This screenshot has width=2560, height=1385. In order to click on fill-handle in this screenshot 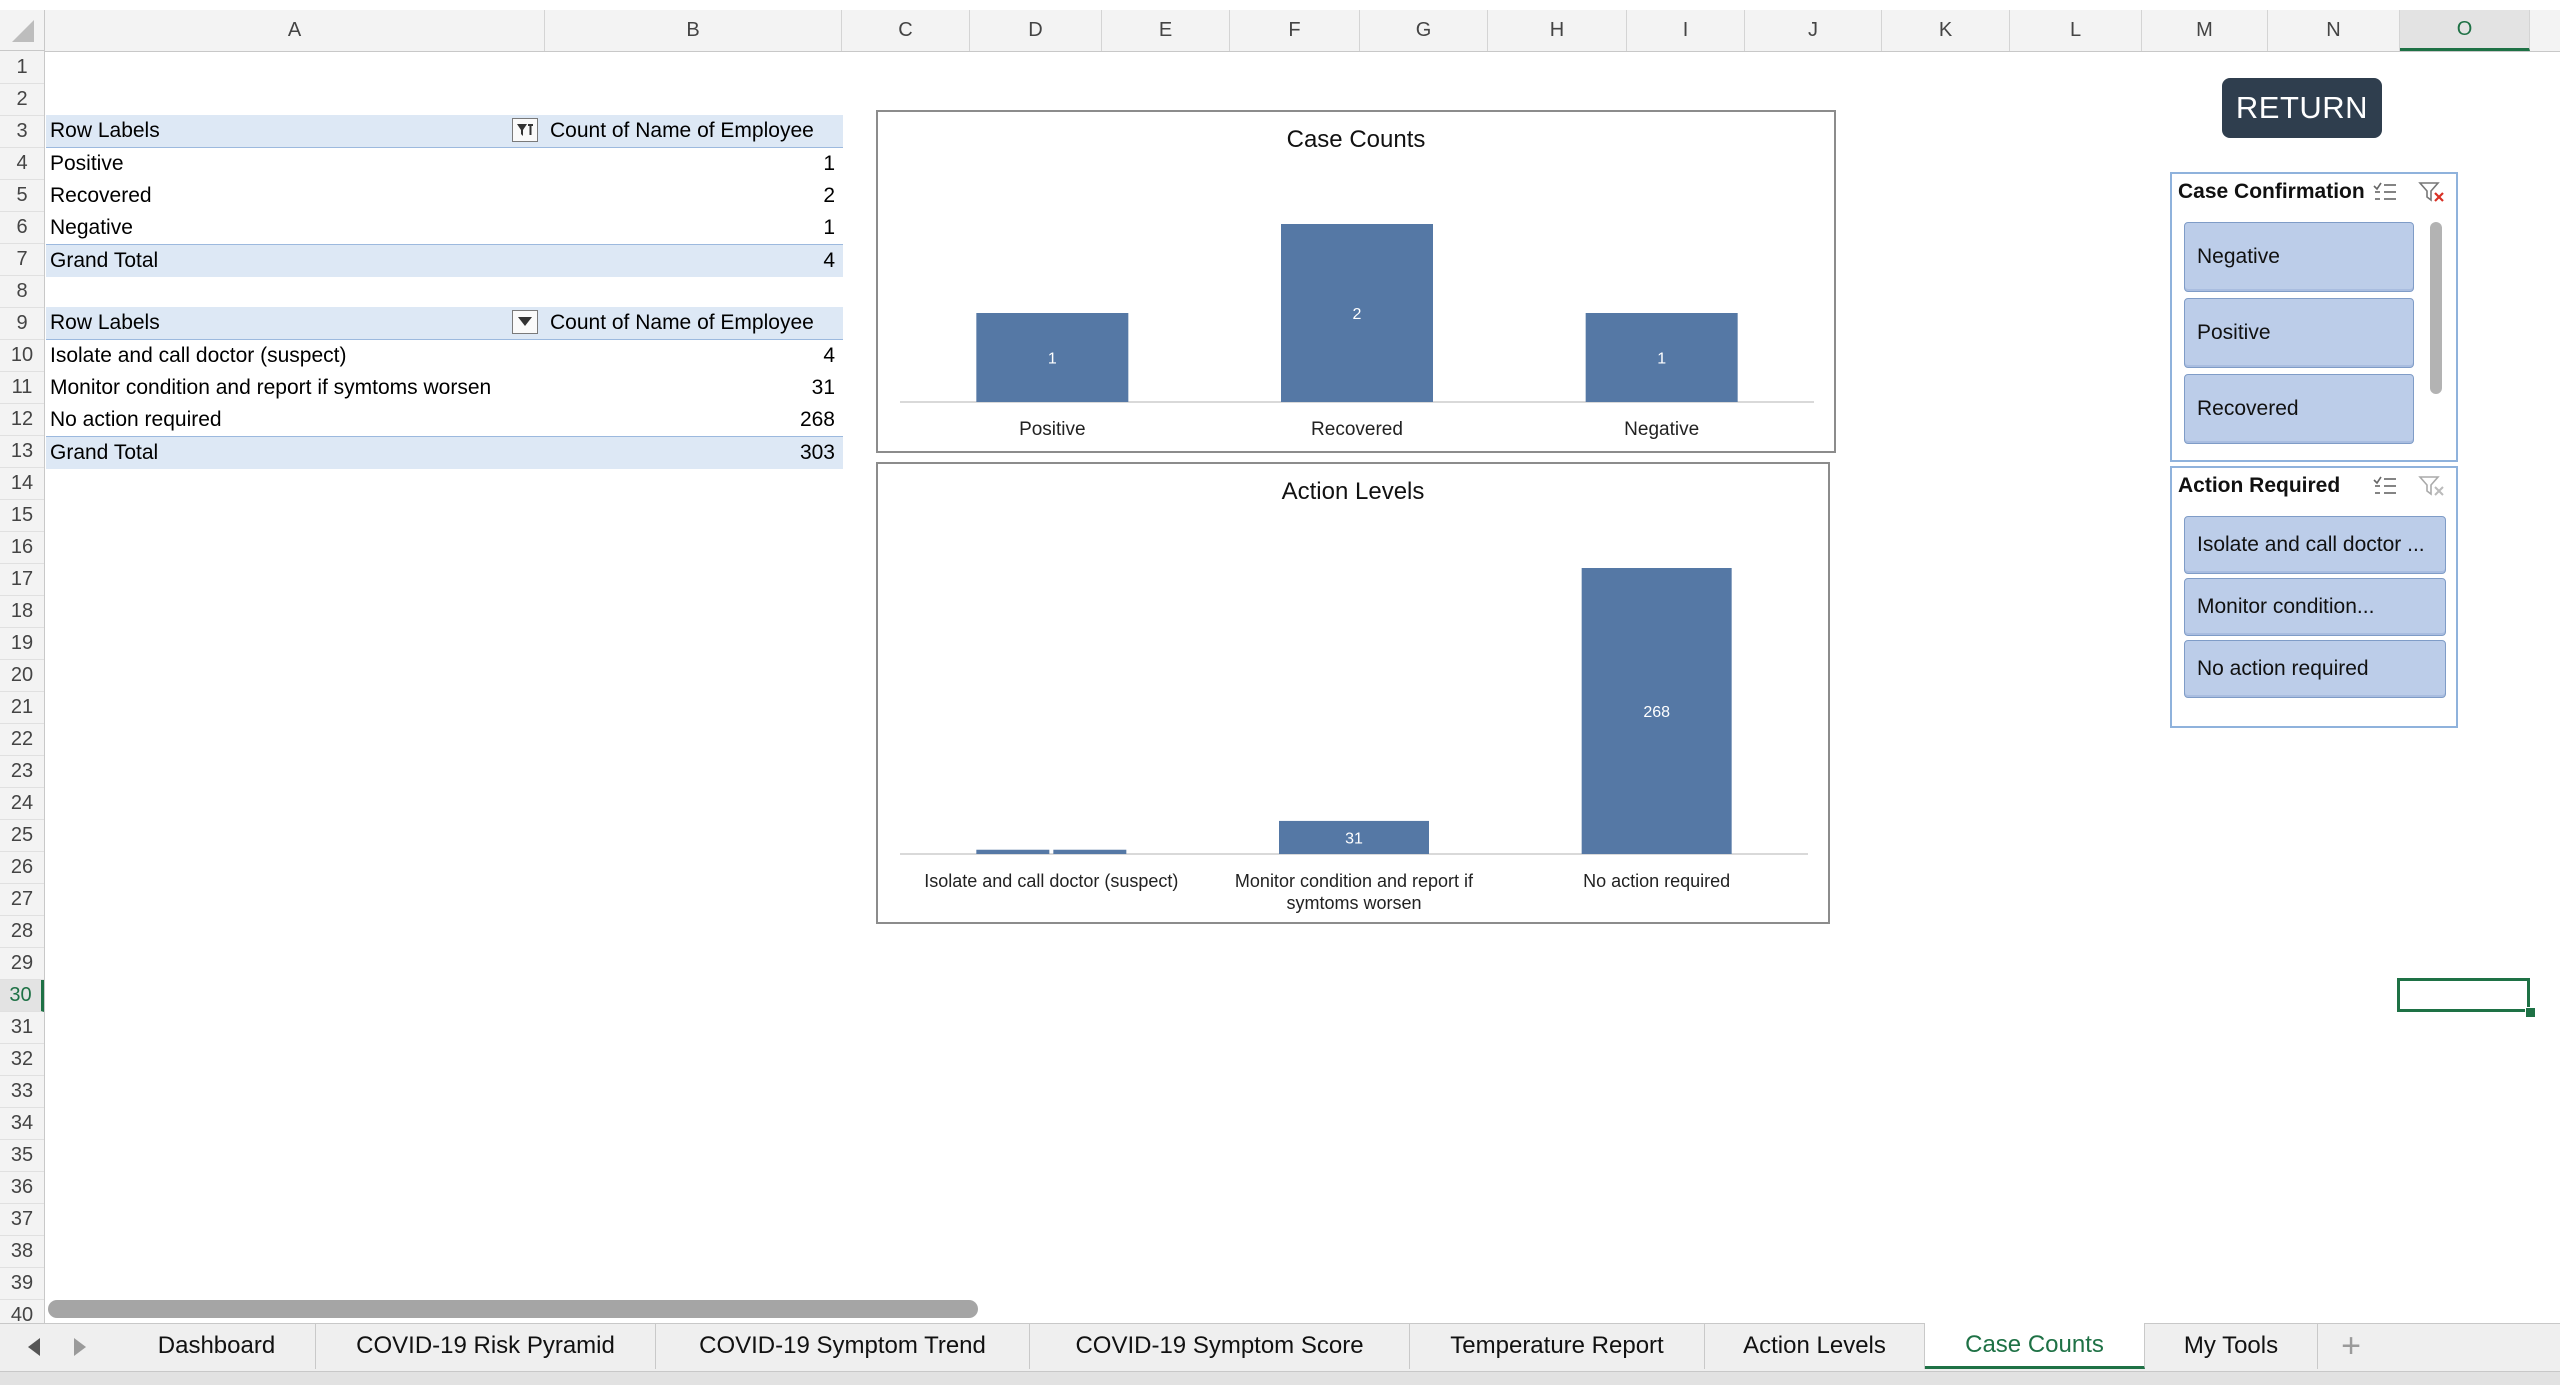, I will do `click(2530, 1012)`.